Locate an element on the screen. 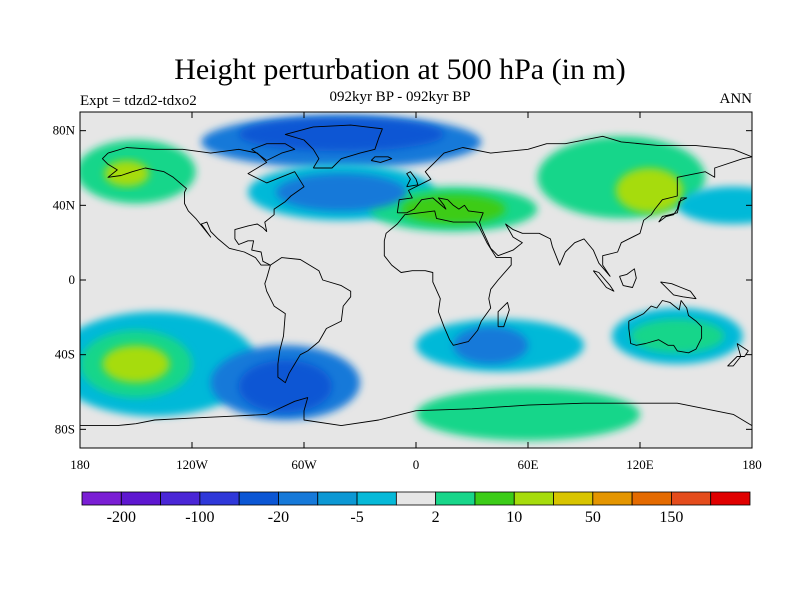 Image resolution: width=800 pixels, height=600 pixels. coastline-south-america is located at coordinates (308, 320).